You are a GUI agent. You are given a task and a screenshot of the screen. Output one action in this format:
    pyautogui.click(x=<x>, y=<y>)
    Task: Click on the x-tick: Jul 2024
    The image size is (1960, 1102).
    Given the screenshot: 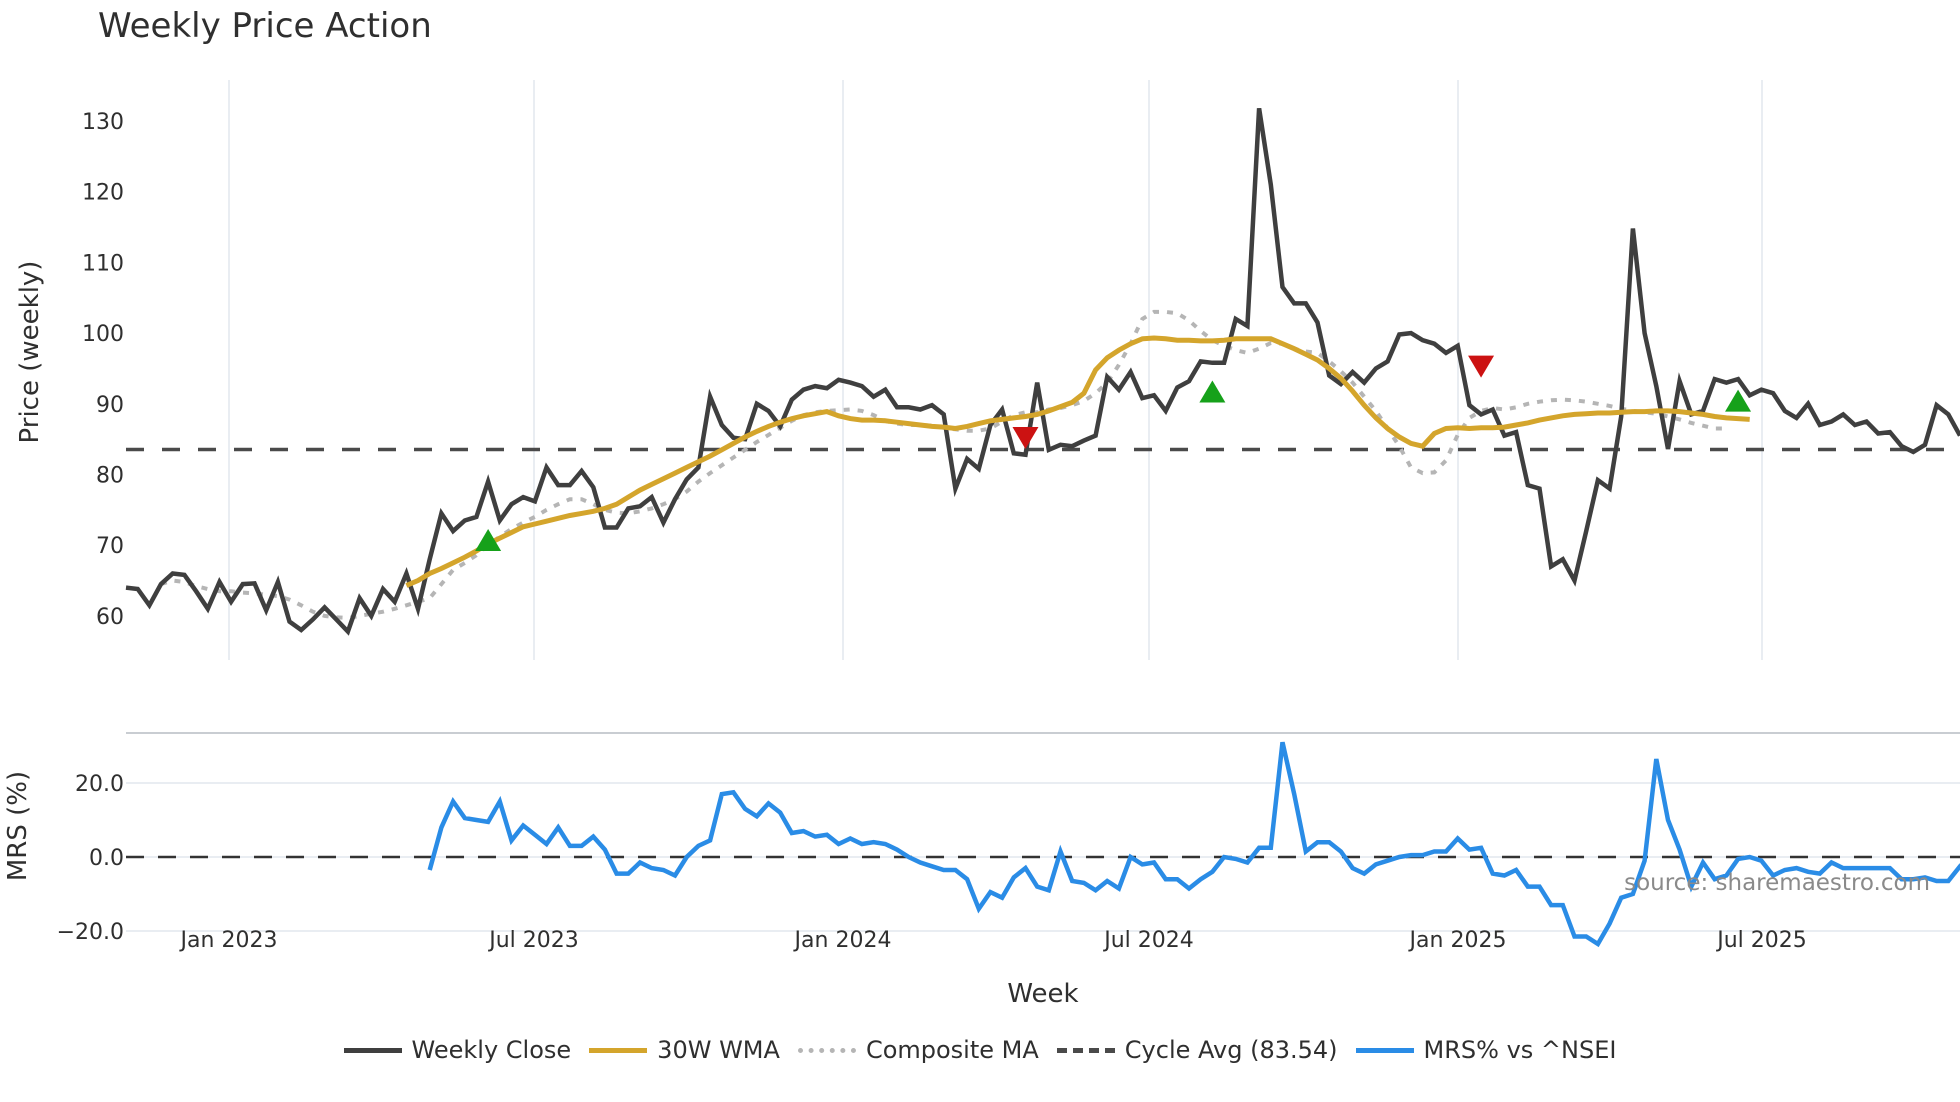 What is the action you would take?
    pyautogui.click(x=1148, y=940)
    